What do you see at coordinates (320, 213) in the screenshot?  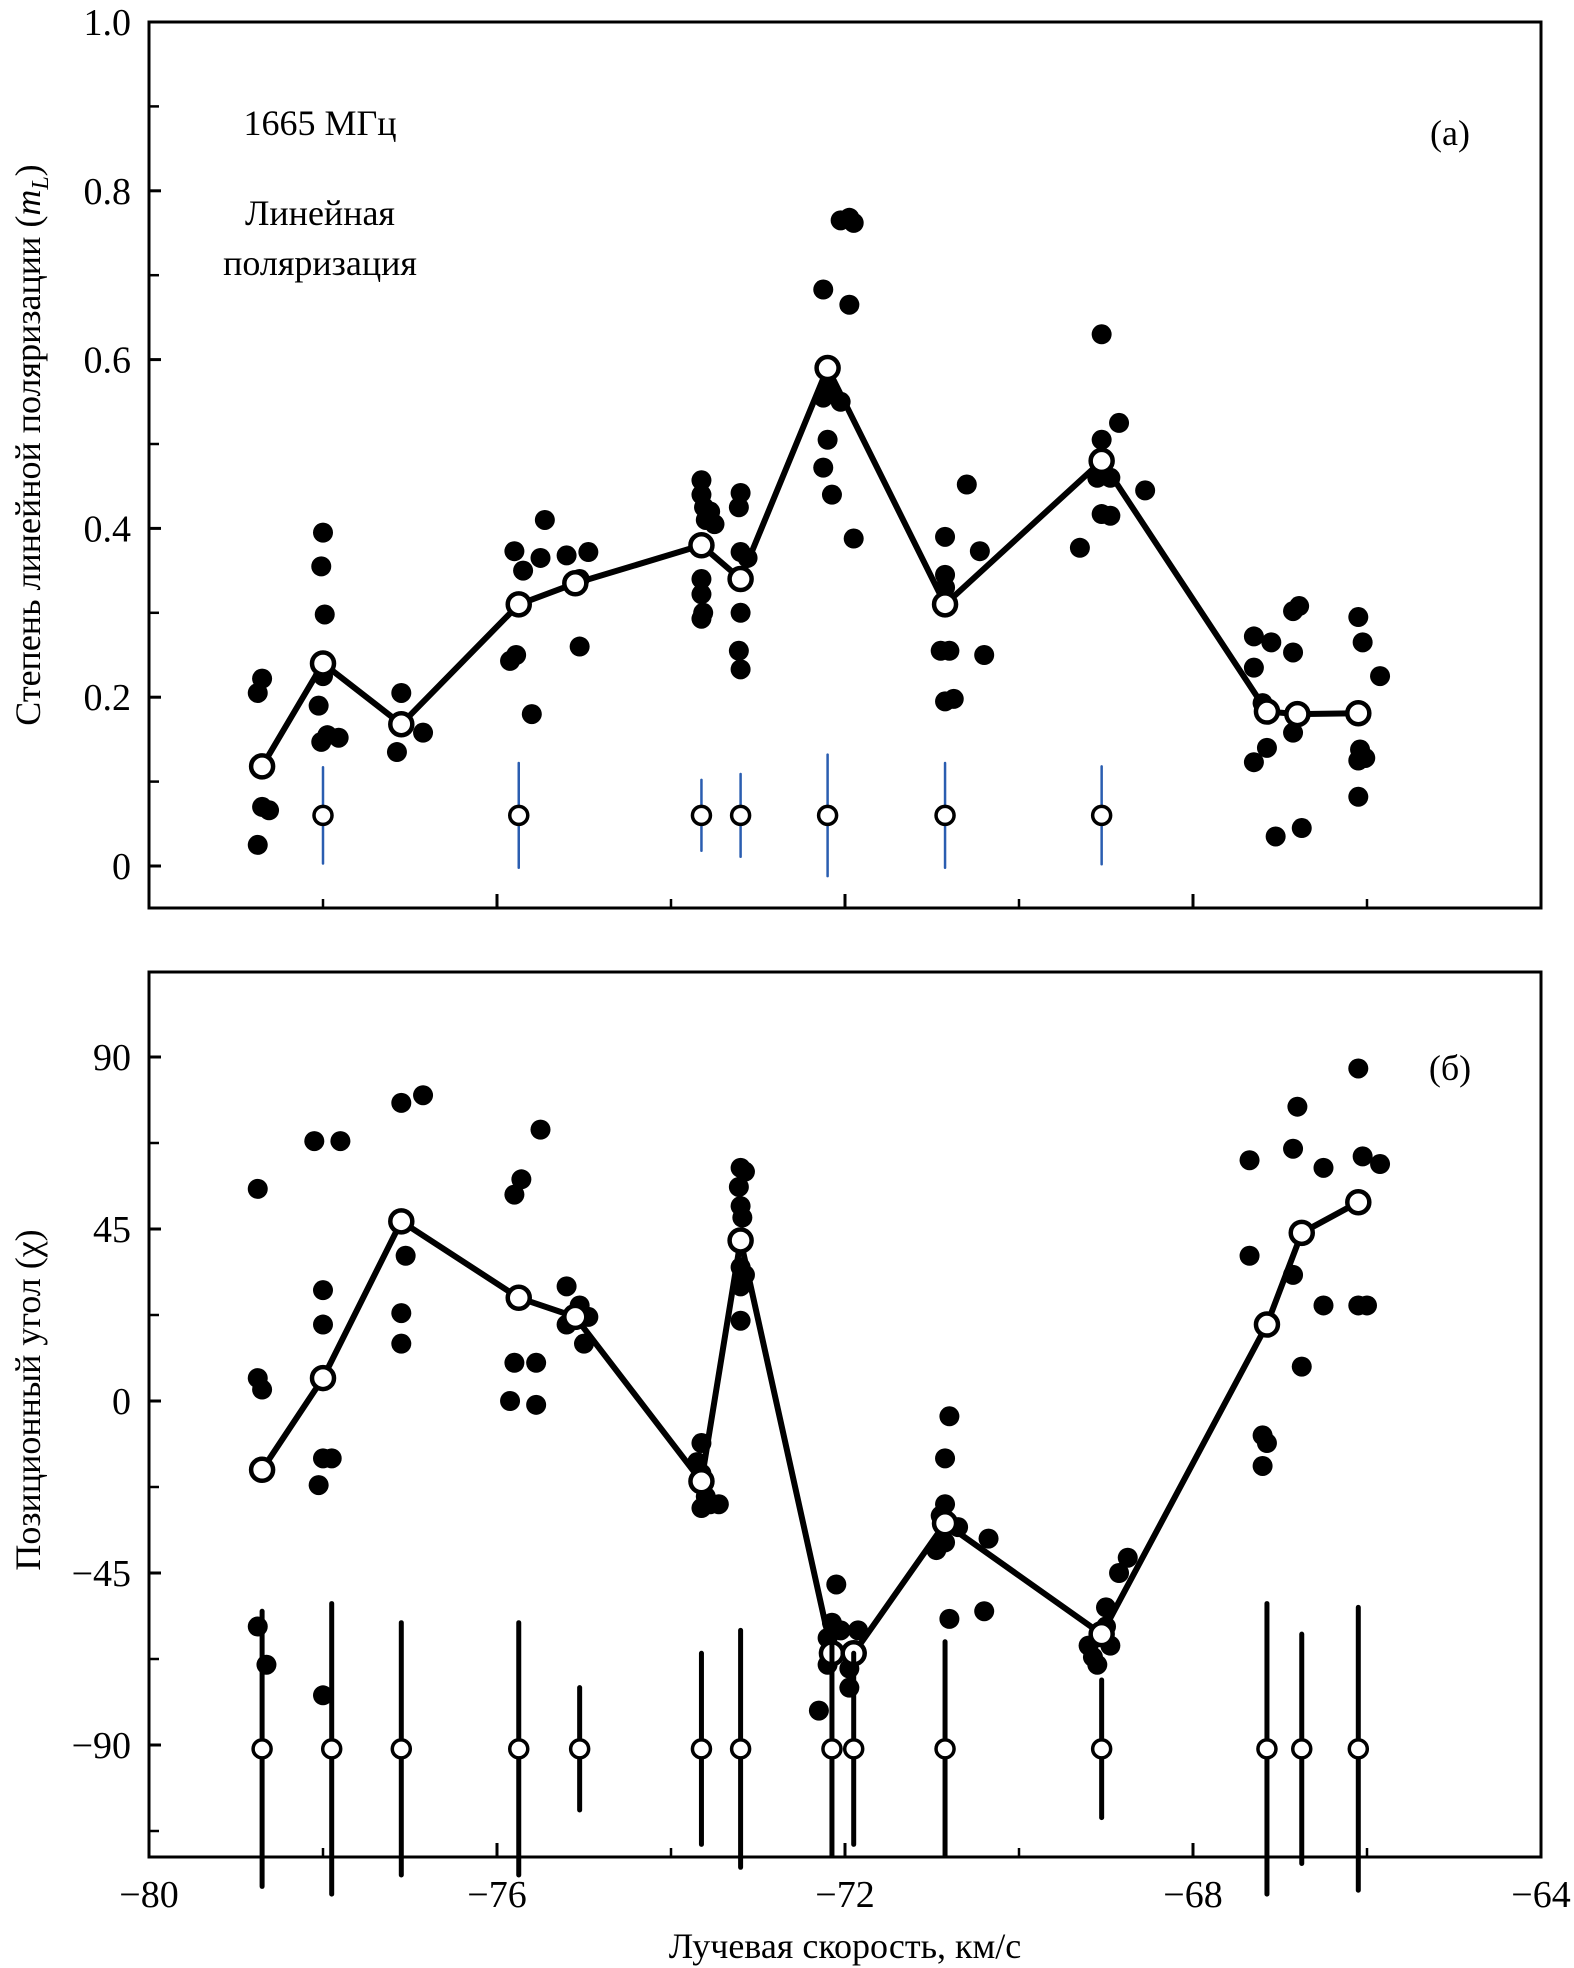 I see `polarization-annotation-line1: Линейная` at bounding box center [320, 213].